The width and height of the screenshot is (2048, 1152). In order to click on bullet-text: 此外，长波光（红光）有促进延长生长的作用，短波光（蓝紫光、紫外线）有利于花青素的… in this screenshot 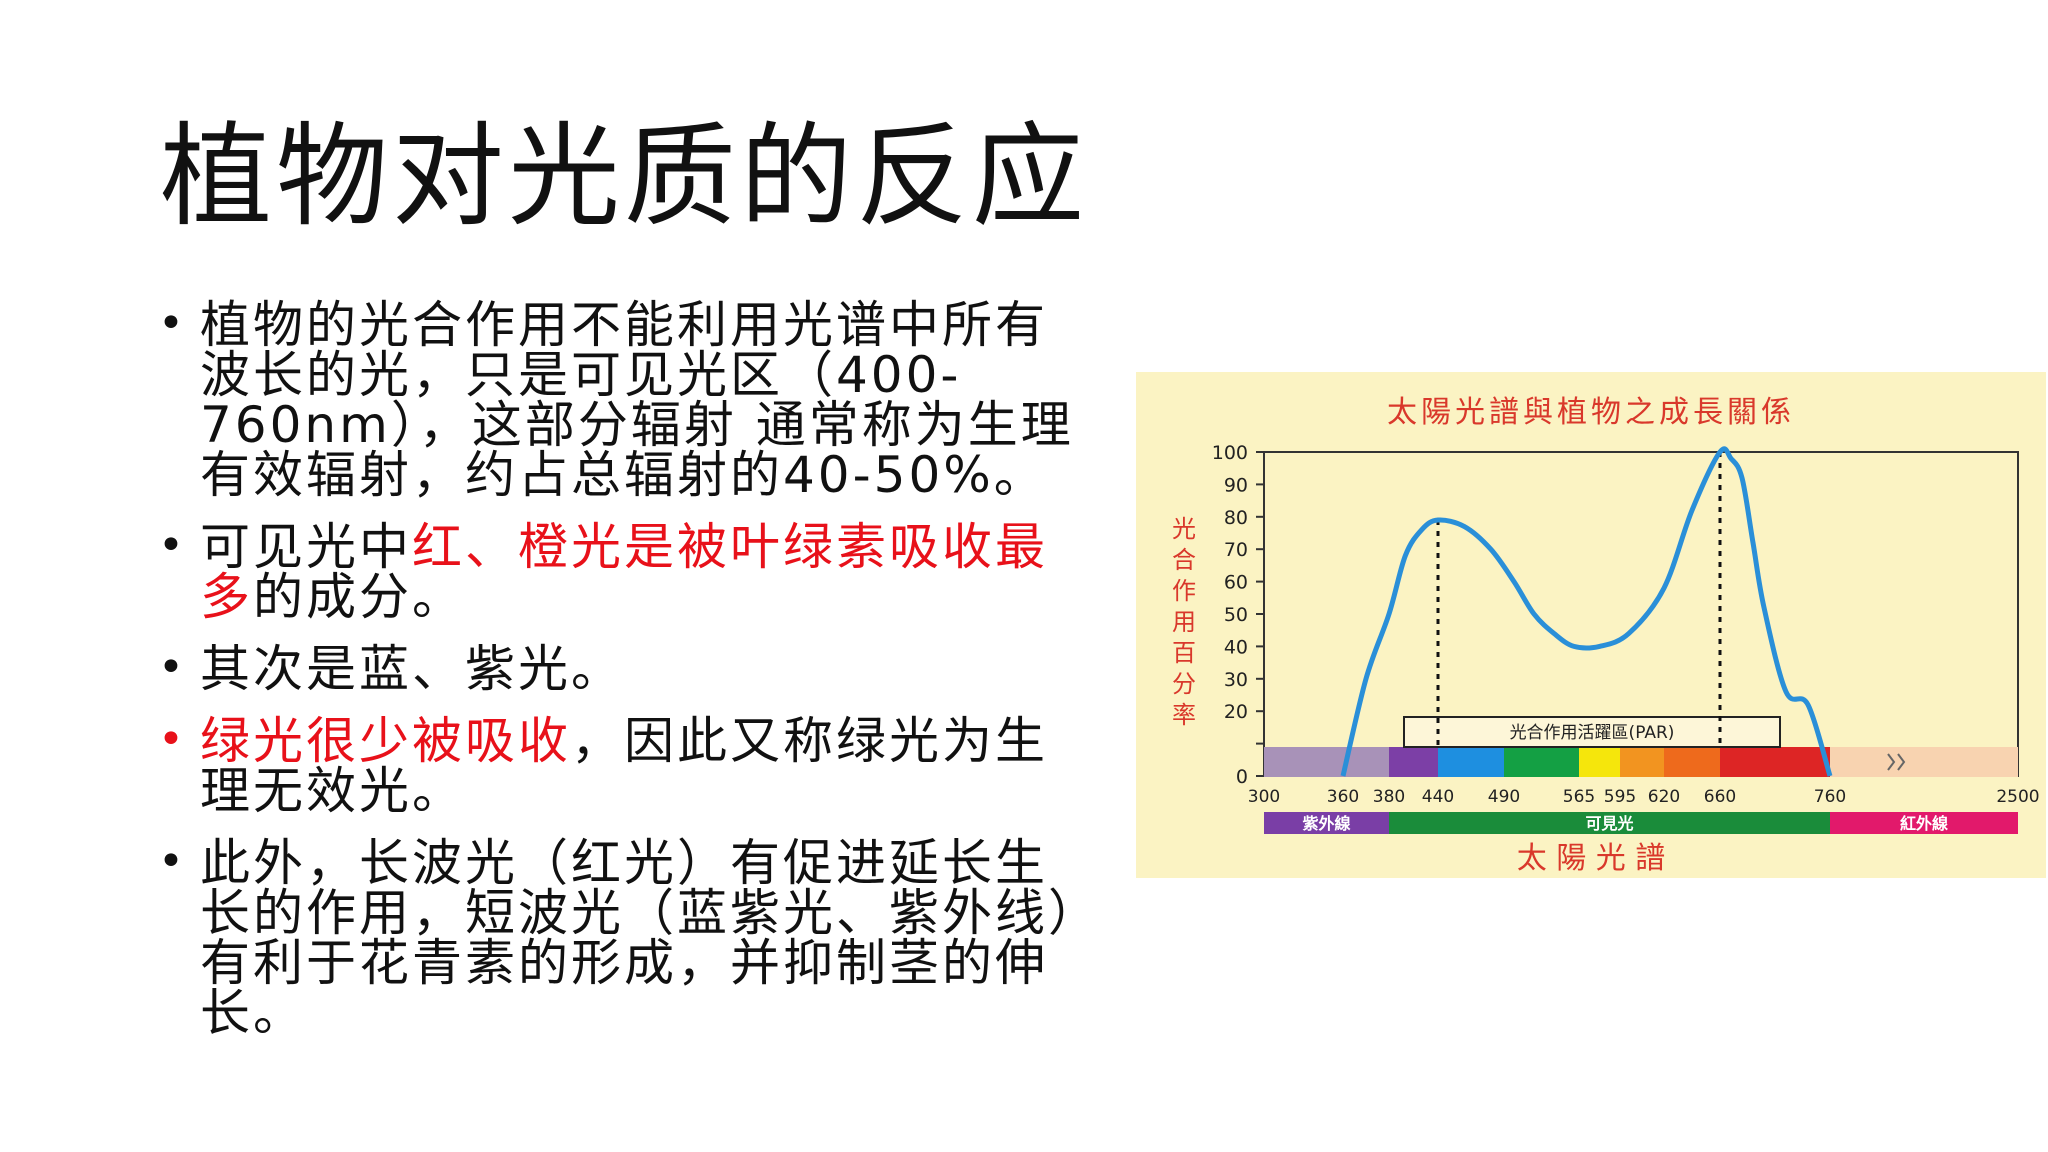, I will do `click(638, 938)`.